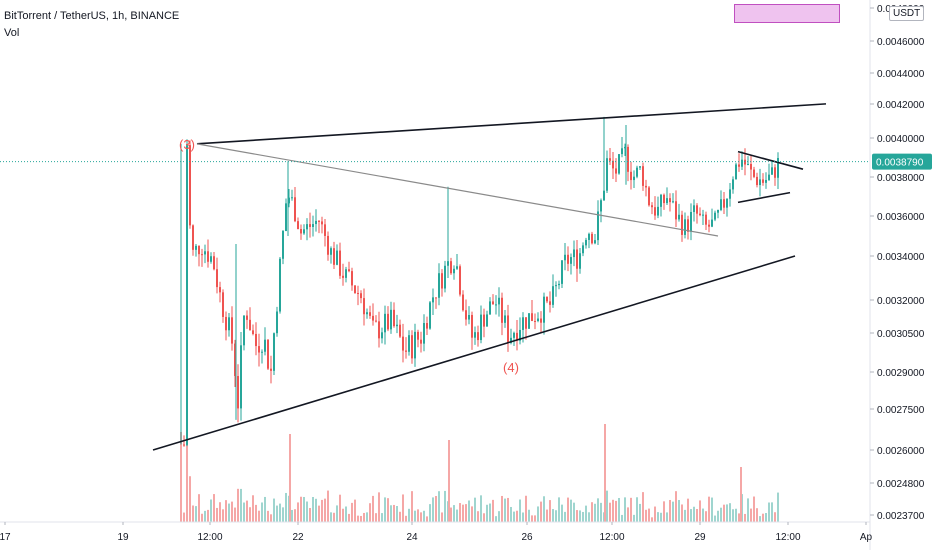  Describe the element at coordinates (901, 105) in the screenshot. I see `y-tick-label: 0.0042000` at that location.